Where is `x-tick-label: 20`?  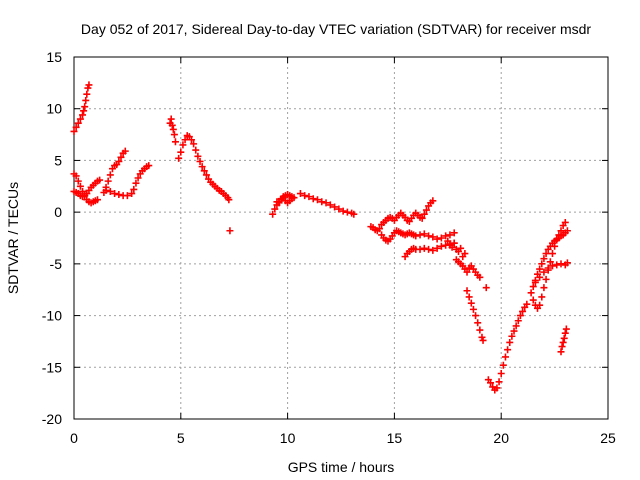
x-tick-label: 20 is located at coordinates (501, 438).